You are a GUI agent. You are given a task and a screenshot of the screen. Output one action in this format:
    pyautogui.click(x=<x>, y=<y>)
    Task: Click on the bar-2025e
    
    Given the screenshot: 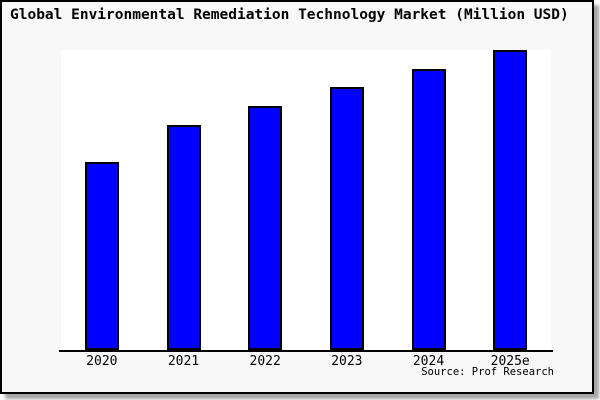 What is the action you would take?
    pyautogui.click(x=510, y=200)
    